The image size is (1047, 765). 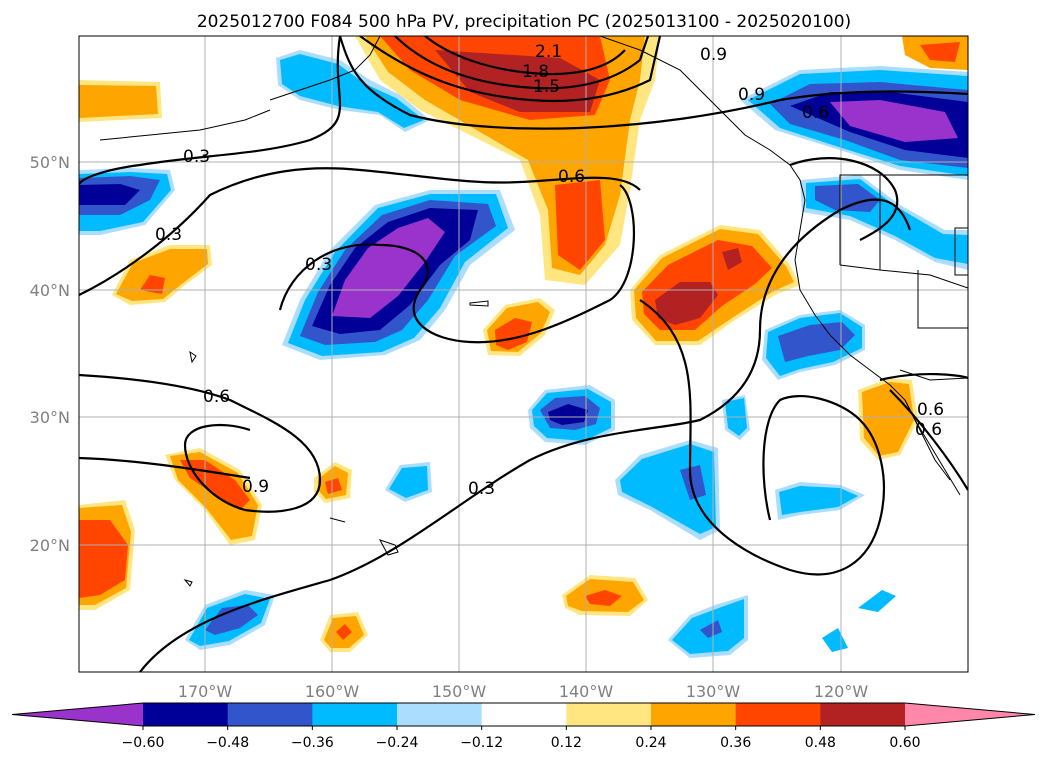 I want to click on lon-label: 140°W, so click(x=586, y=691).